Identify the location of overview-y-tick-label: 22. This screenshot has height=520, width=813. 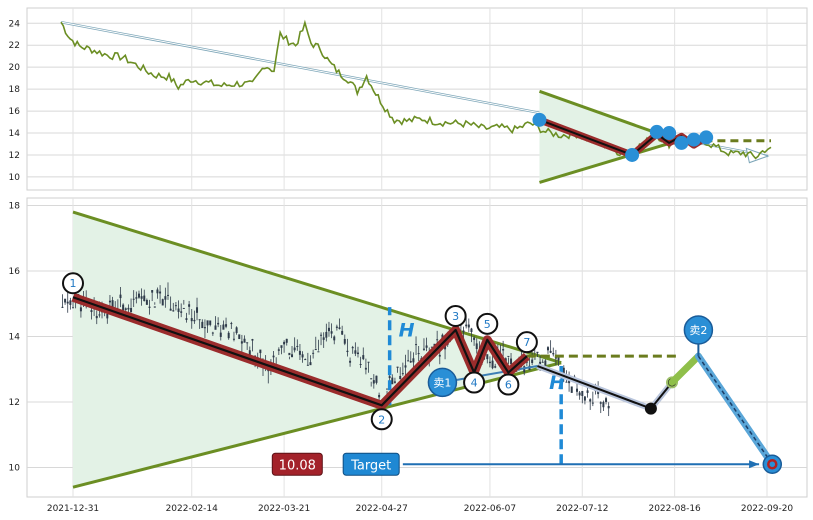
(14, 46).